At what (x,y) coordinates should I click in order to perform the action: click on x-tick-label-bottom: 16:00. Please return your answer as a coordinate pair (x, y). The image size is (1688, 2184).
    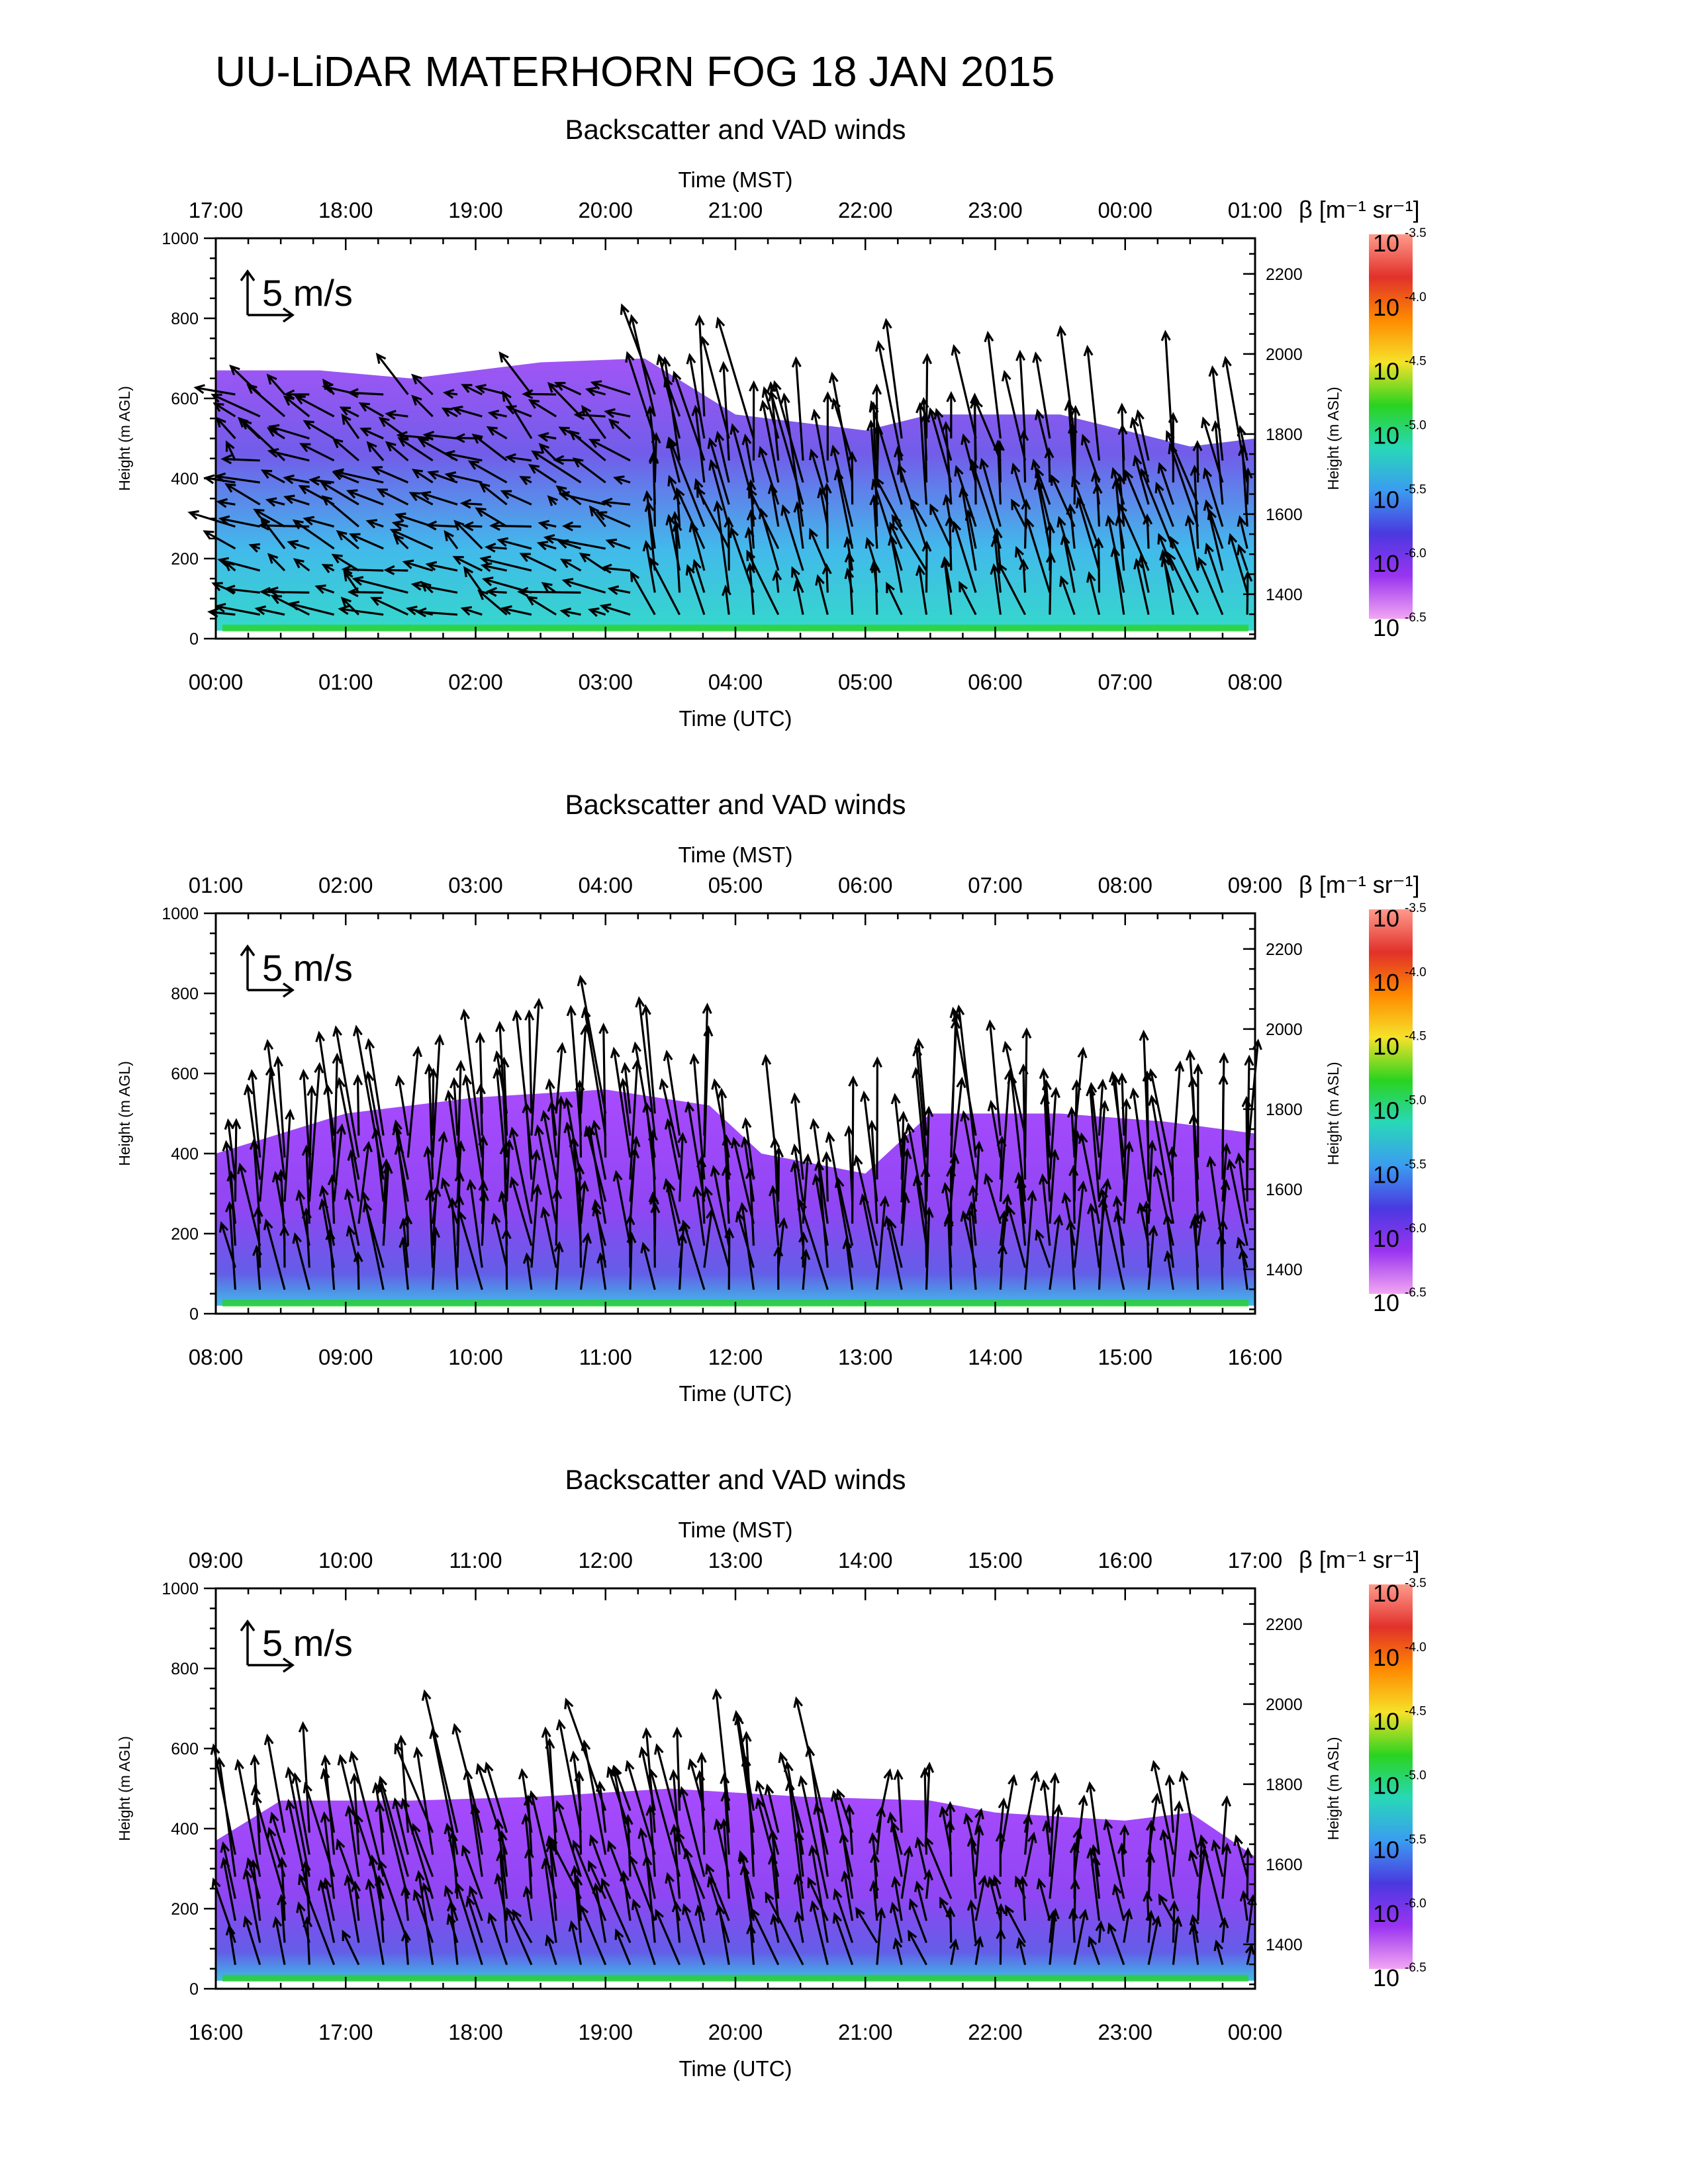
    Looking at the image, I should click on (1255, 1357).